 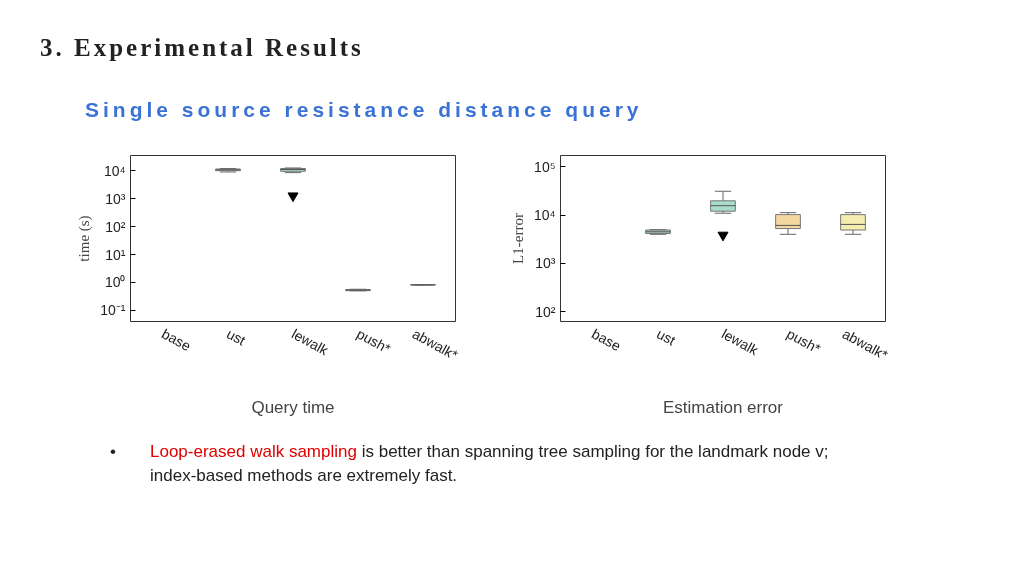 What do you see at coordinates (113, 310) in the screenshot?
I see `y-tick-label: 10⁻¹` at bounding box center [113, 310].